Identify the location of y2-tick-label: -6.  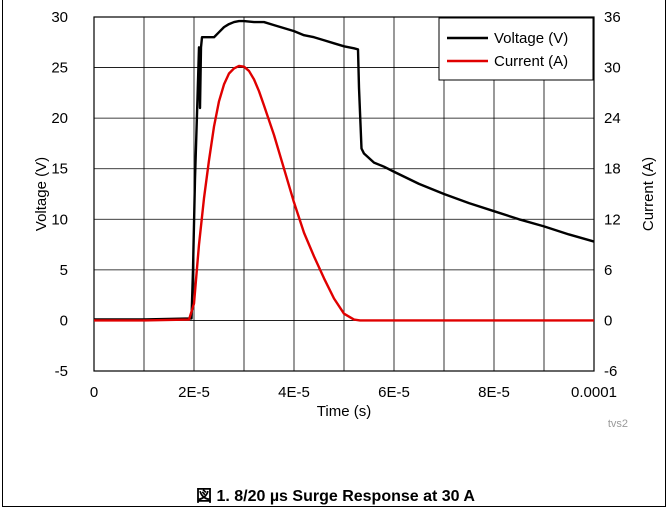
(610, 371).